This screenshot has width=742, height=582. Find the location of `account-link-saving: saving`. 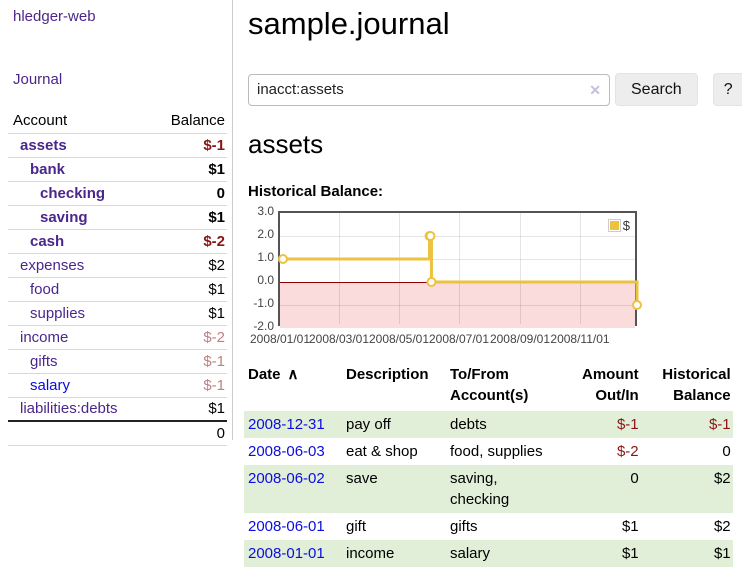

account-link-saving: saving is located at coordinates (64, 217).